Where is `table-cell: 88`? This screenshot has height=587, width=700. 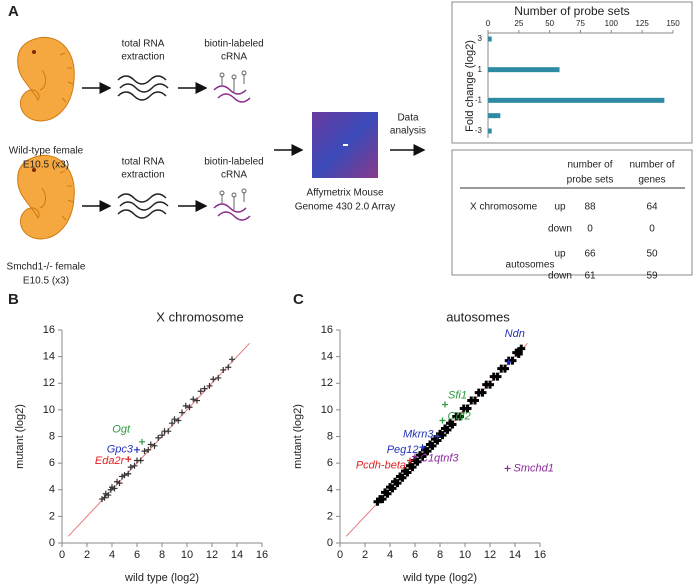 table-cell: 88 is located at coordinates (590, 207).